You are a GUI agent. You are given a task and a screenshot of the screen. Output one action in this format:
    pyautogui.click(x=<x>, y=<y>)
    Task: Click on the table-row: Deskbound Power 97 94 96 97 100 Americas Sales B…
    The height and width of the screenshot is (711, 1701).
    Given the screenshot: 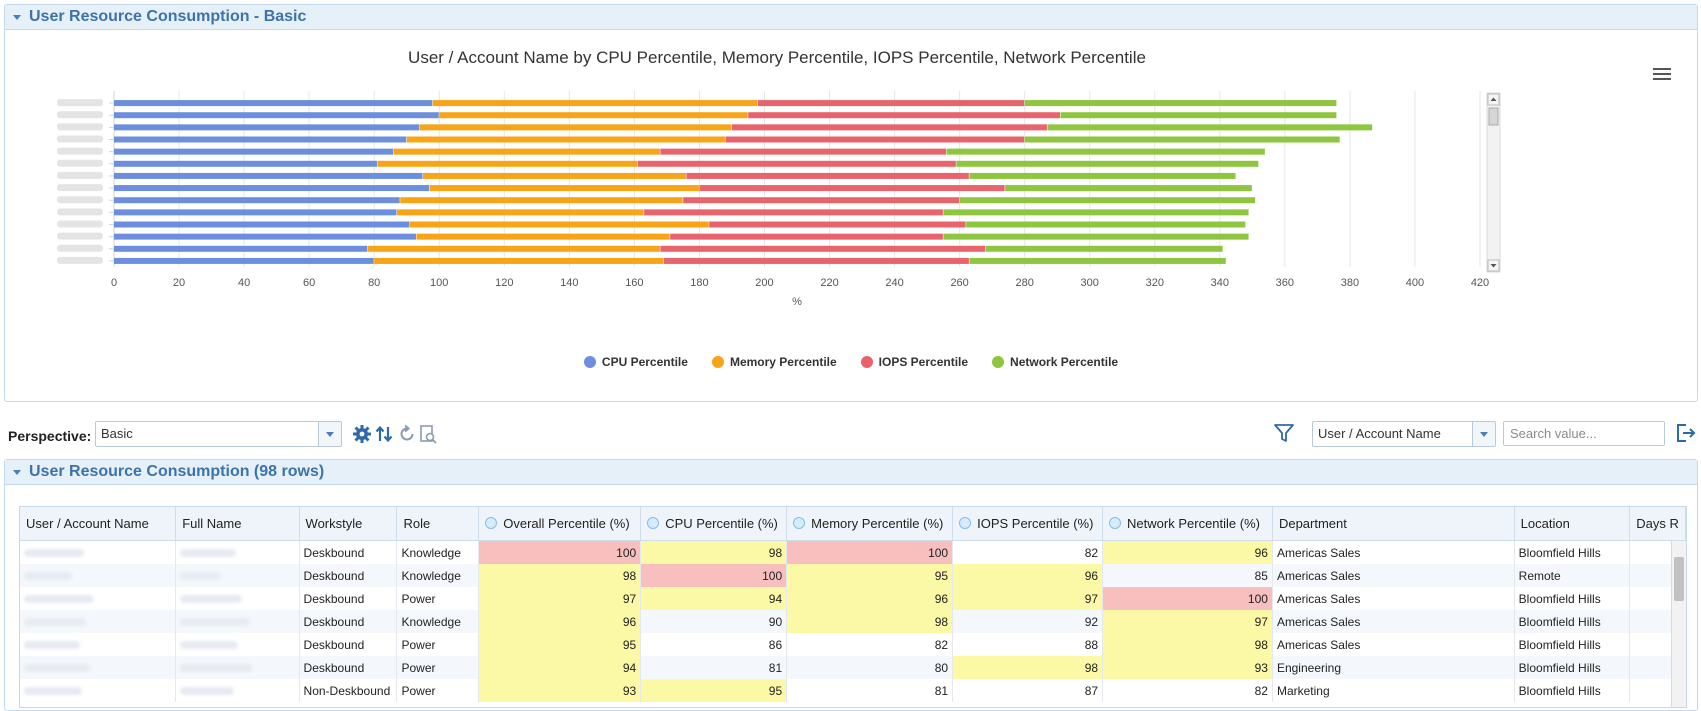 What is the action you would take?
    pyautogui.click(x=853, y=598)
    